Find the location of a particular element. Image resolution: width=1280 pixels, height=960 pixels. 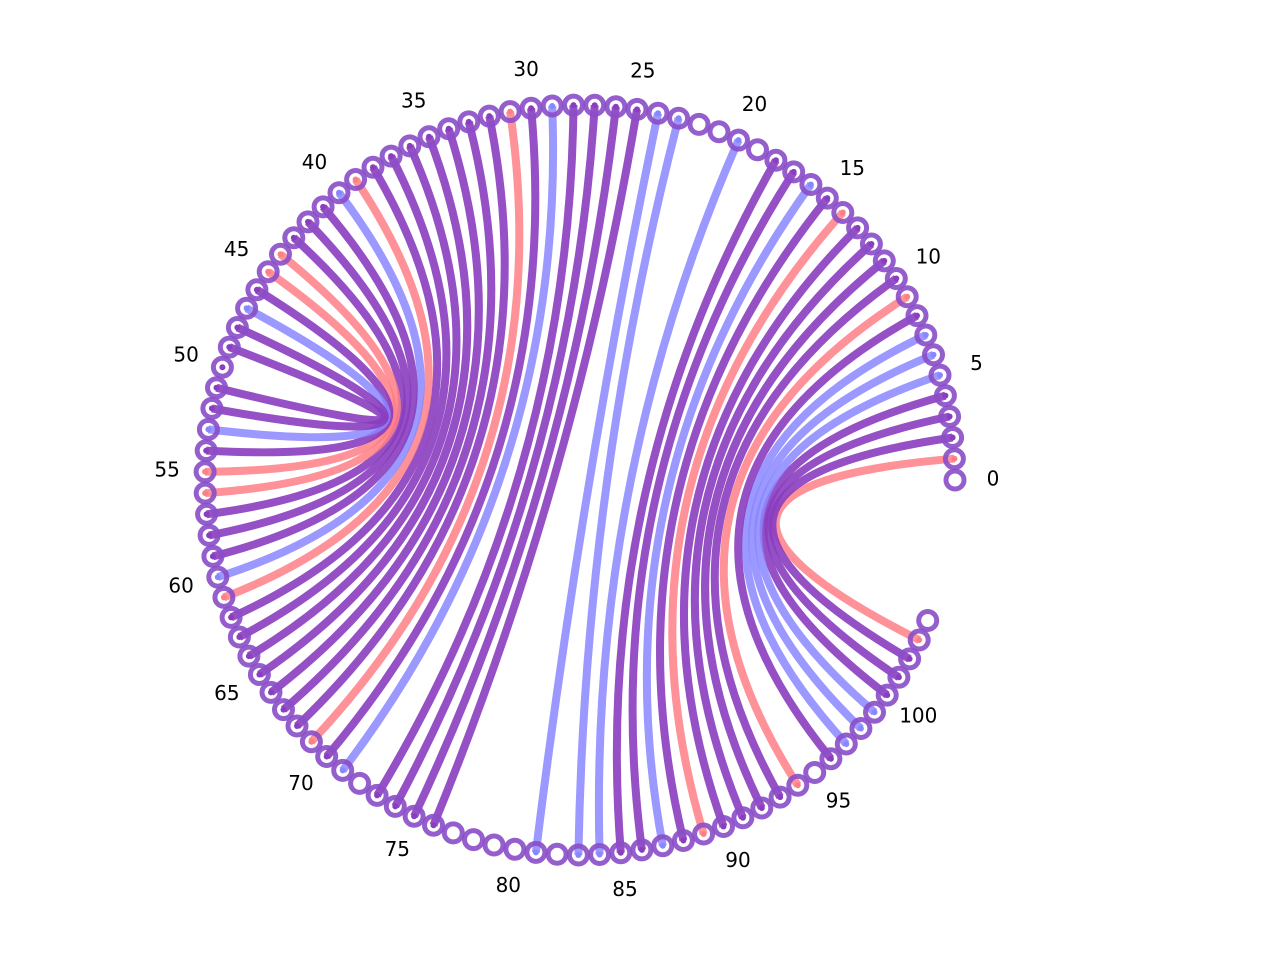

tick-label: 20 is located at coordinates (754, 104).